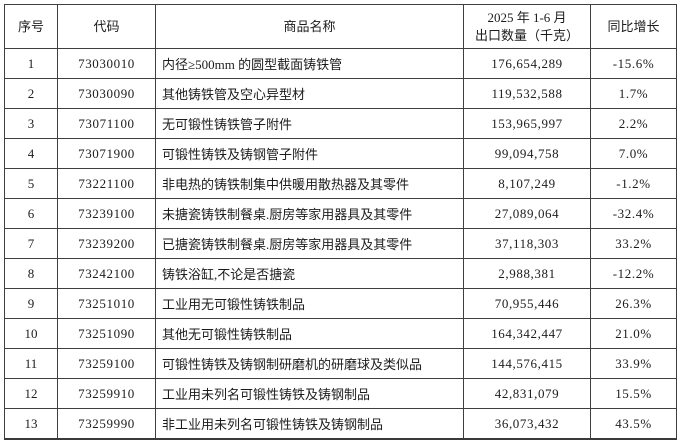 The height and width of the screenshot is (440, 680). Describe the element at coordinates (633, 183) in the screenshot. I see `cell-yoy-growth: -1.2%` at that location.